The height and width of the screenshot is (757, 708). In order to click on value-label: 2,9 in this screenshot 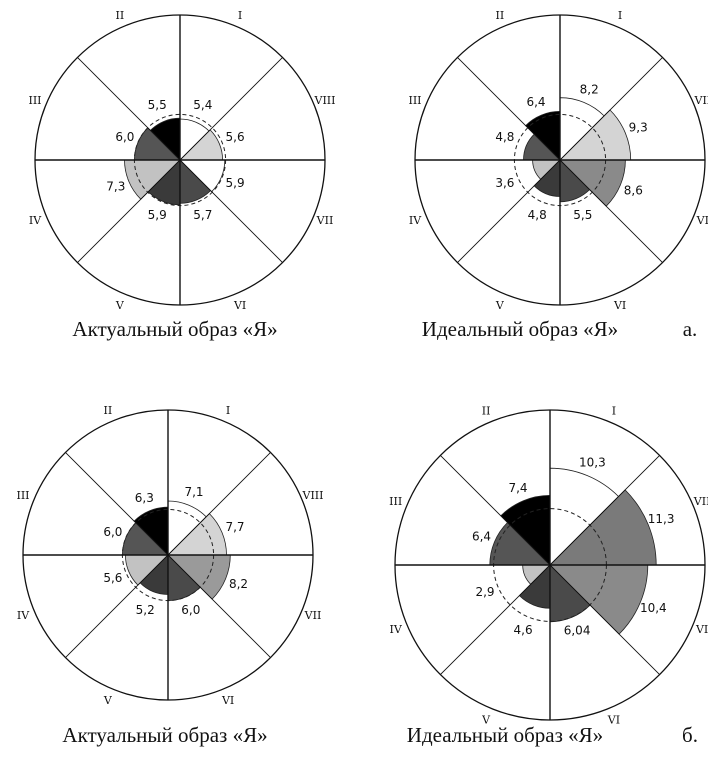, I will do `click(484, 592)`.